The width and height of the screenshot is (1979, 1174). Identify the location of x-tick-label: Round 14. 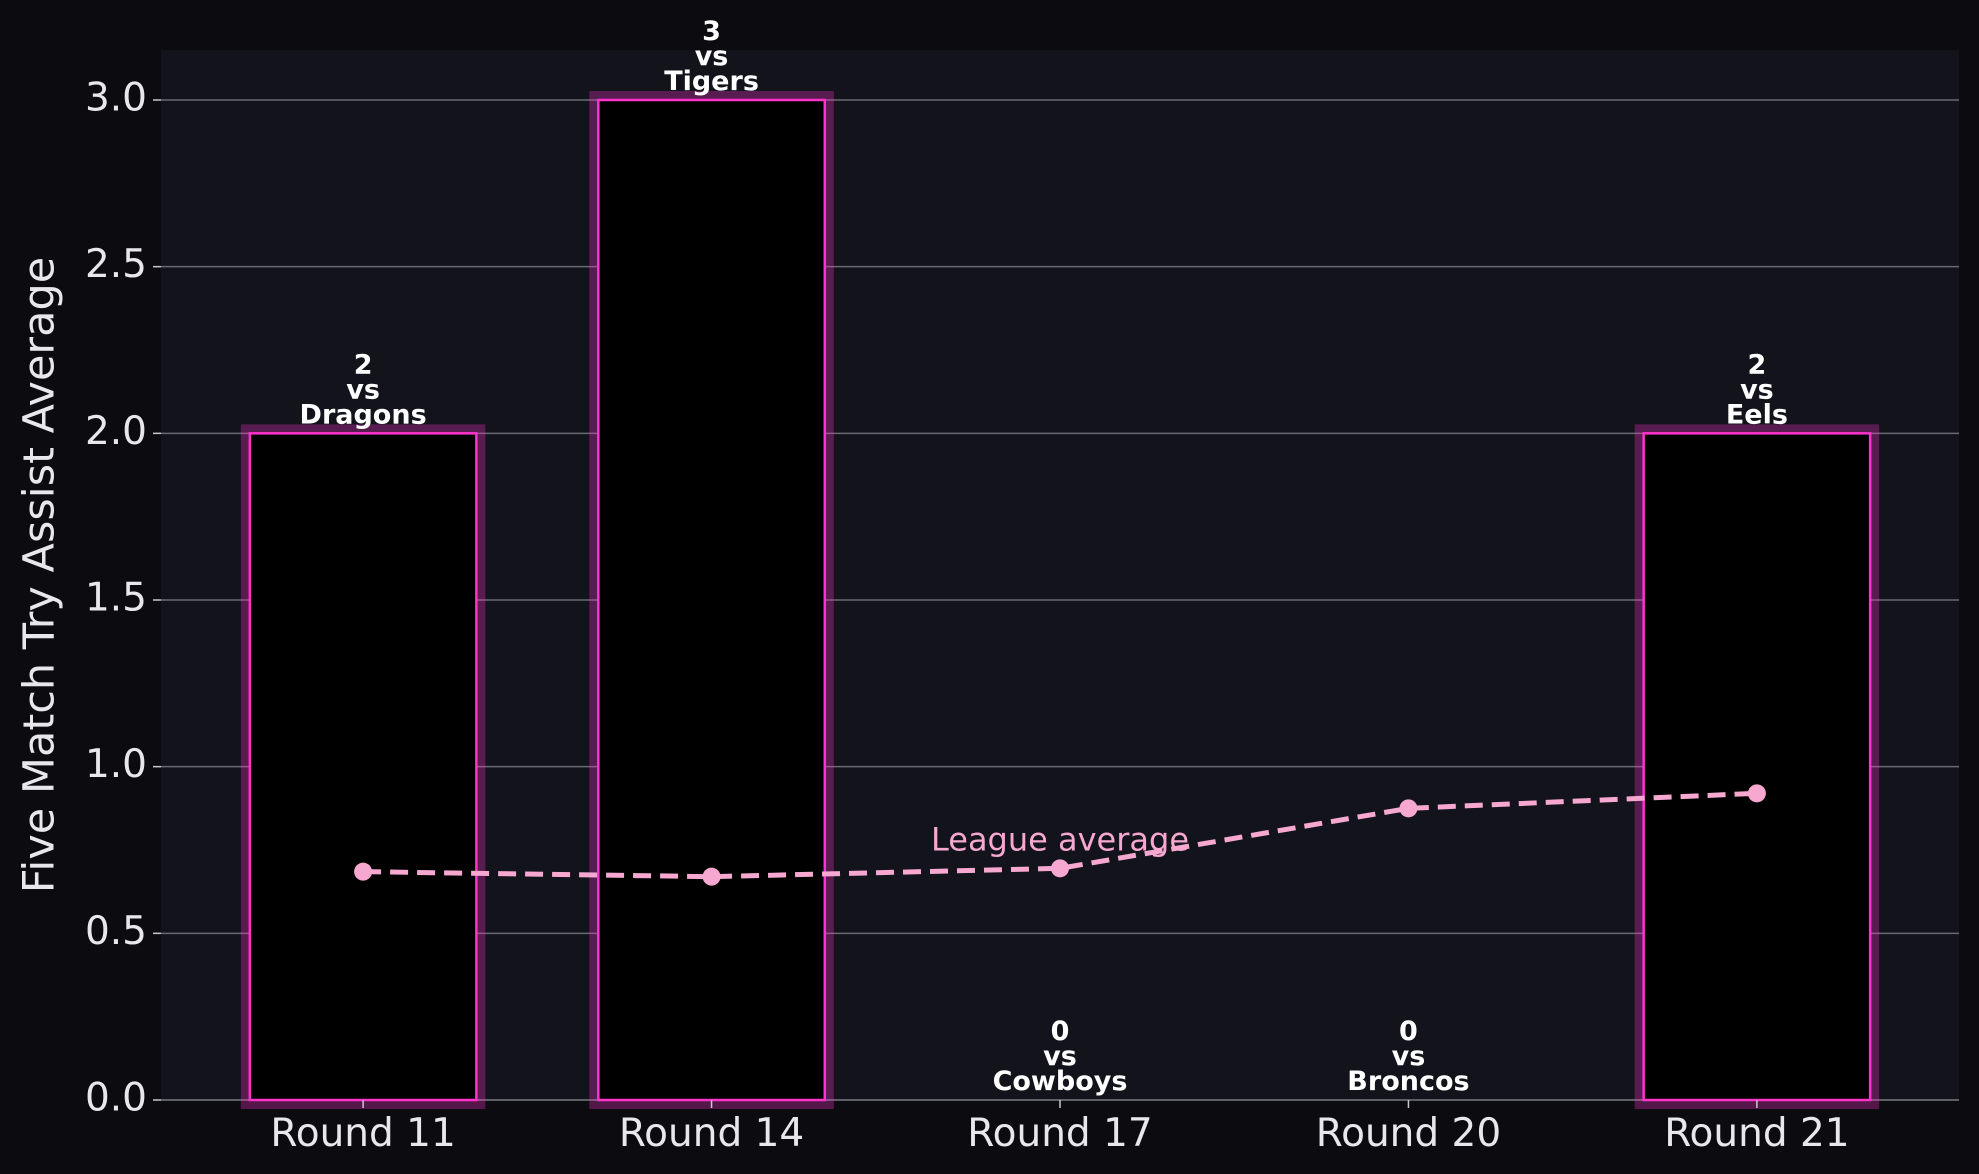
(711, 1133).